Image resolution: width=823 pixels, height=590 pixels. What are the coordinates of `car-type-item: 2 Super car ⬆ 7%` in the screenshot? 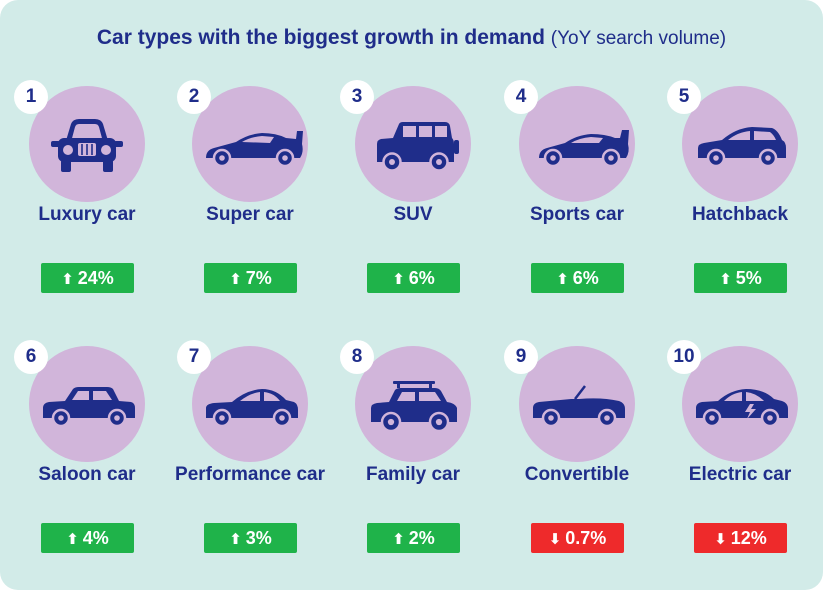 It's located at (250, 210).